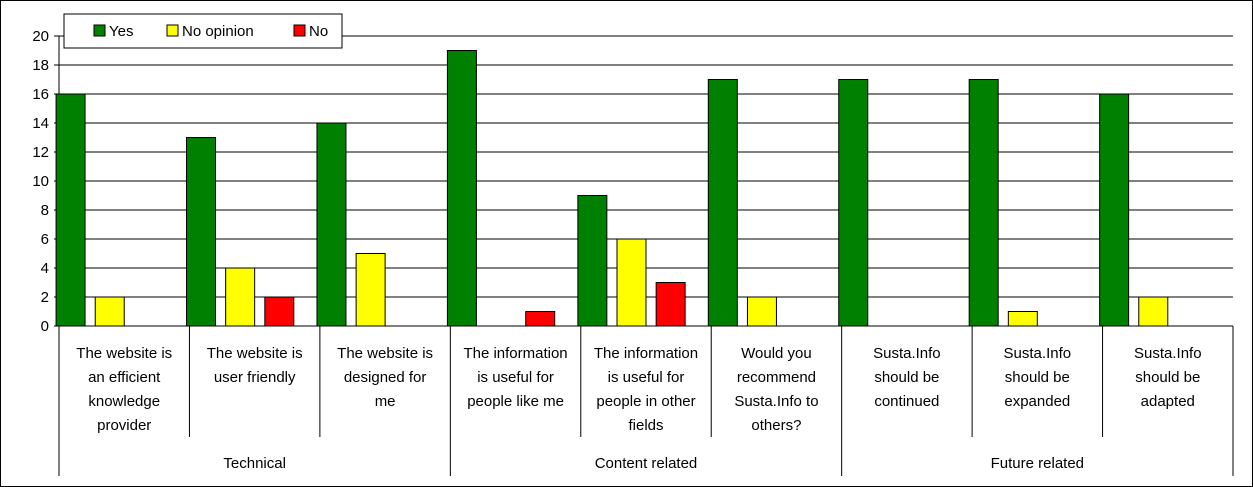 This screenshot has height=487, width=1253. What do you see at coordinates (45, 297) in the screenshot?
I see `y-tick-label: 2` at bounding box center [45, 297].